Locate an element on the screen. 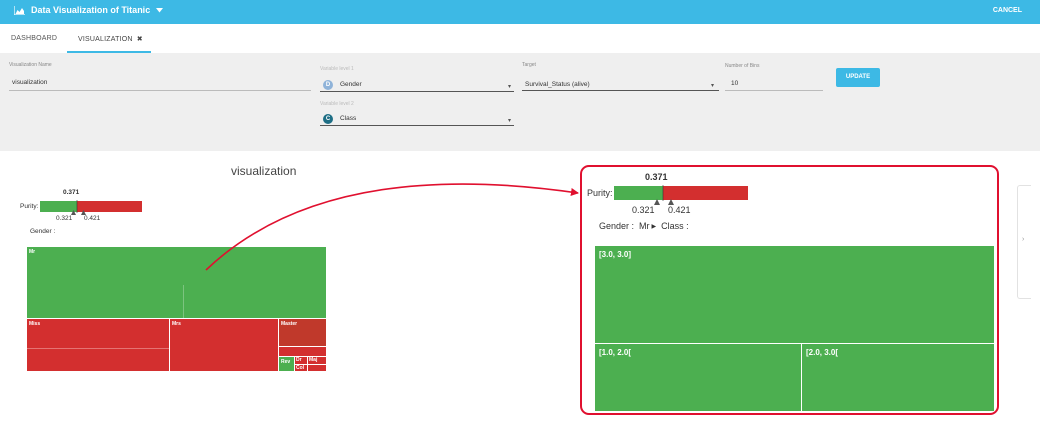 The width and height of the screenshot is (1040, 421). continuous-type-icon: C is located at coordinates (328, 119).